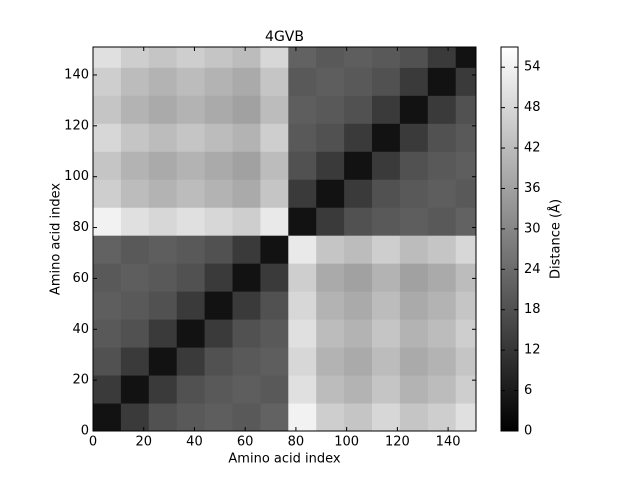 The image size is (640, 480). I want to click on y-tick-label: 100, so click(76, 176).